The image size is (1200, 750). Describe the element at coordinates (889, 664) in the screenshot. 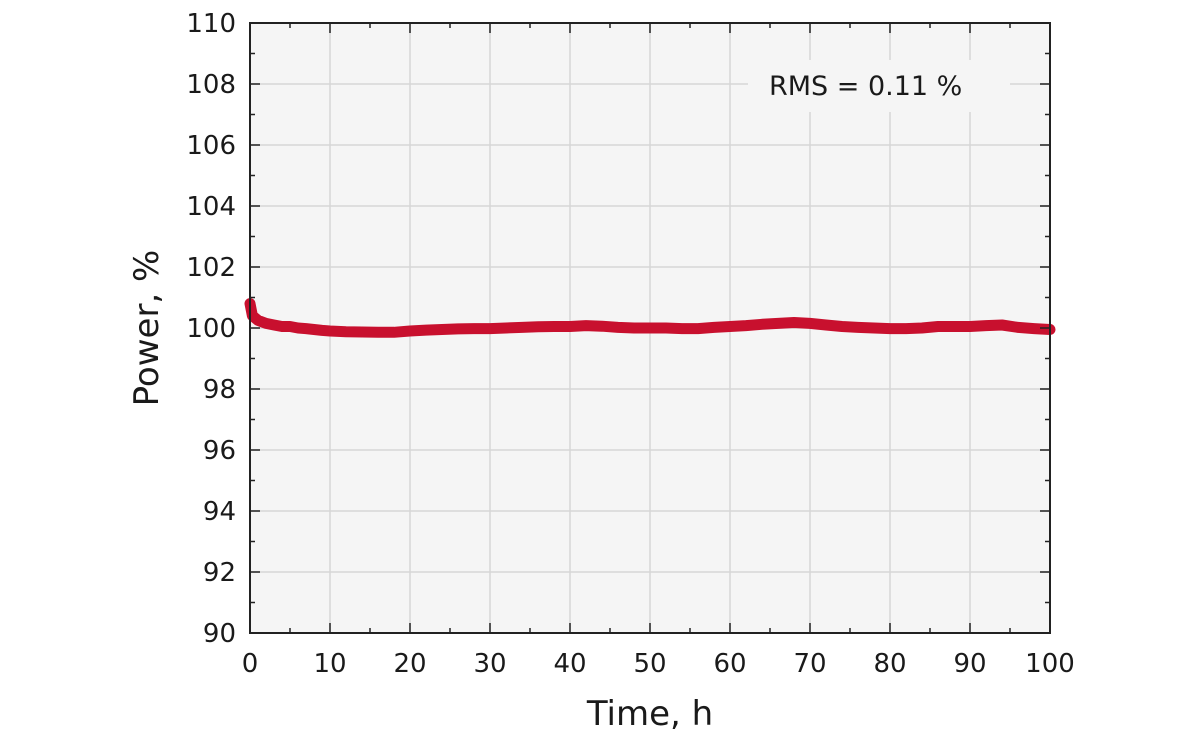

I see `x-tick-label: 80` at that location.